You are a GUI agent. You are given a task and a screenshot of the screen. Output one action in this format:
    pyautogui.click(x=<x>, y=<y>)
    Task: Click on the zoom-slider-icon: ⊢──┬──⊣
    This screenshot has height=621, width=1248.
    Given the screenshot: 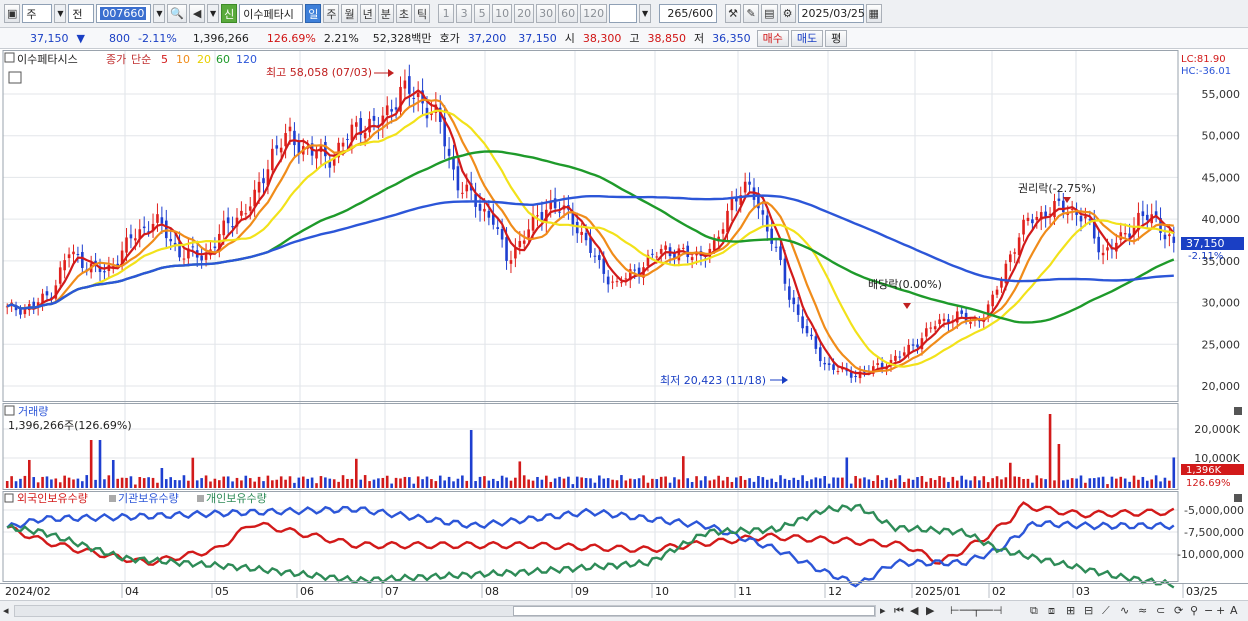 What is the action you would take?
    pyautogui.click(x=976, y=610)
    